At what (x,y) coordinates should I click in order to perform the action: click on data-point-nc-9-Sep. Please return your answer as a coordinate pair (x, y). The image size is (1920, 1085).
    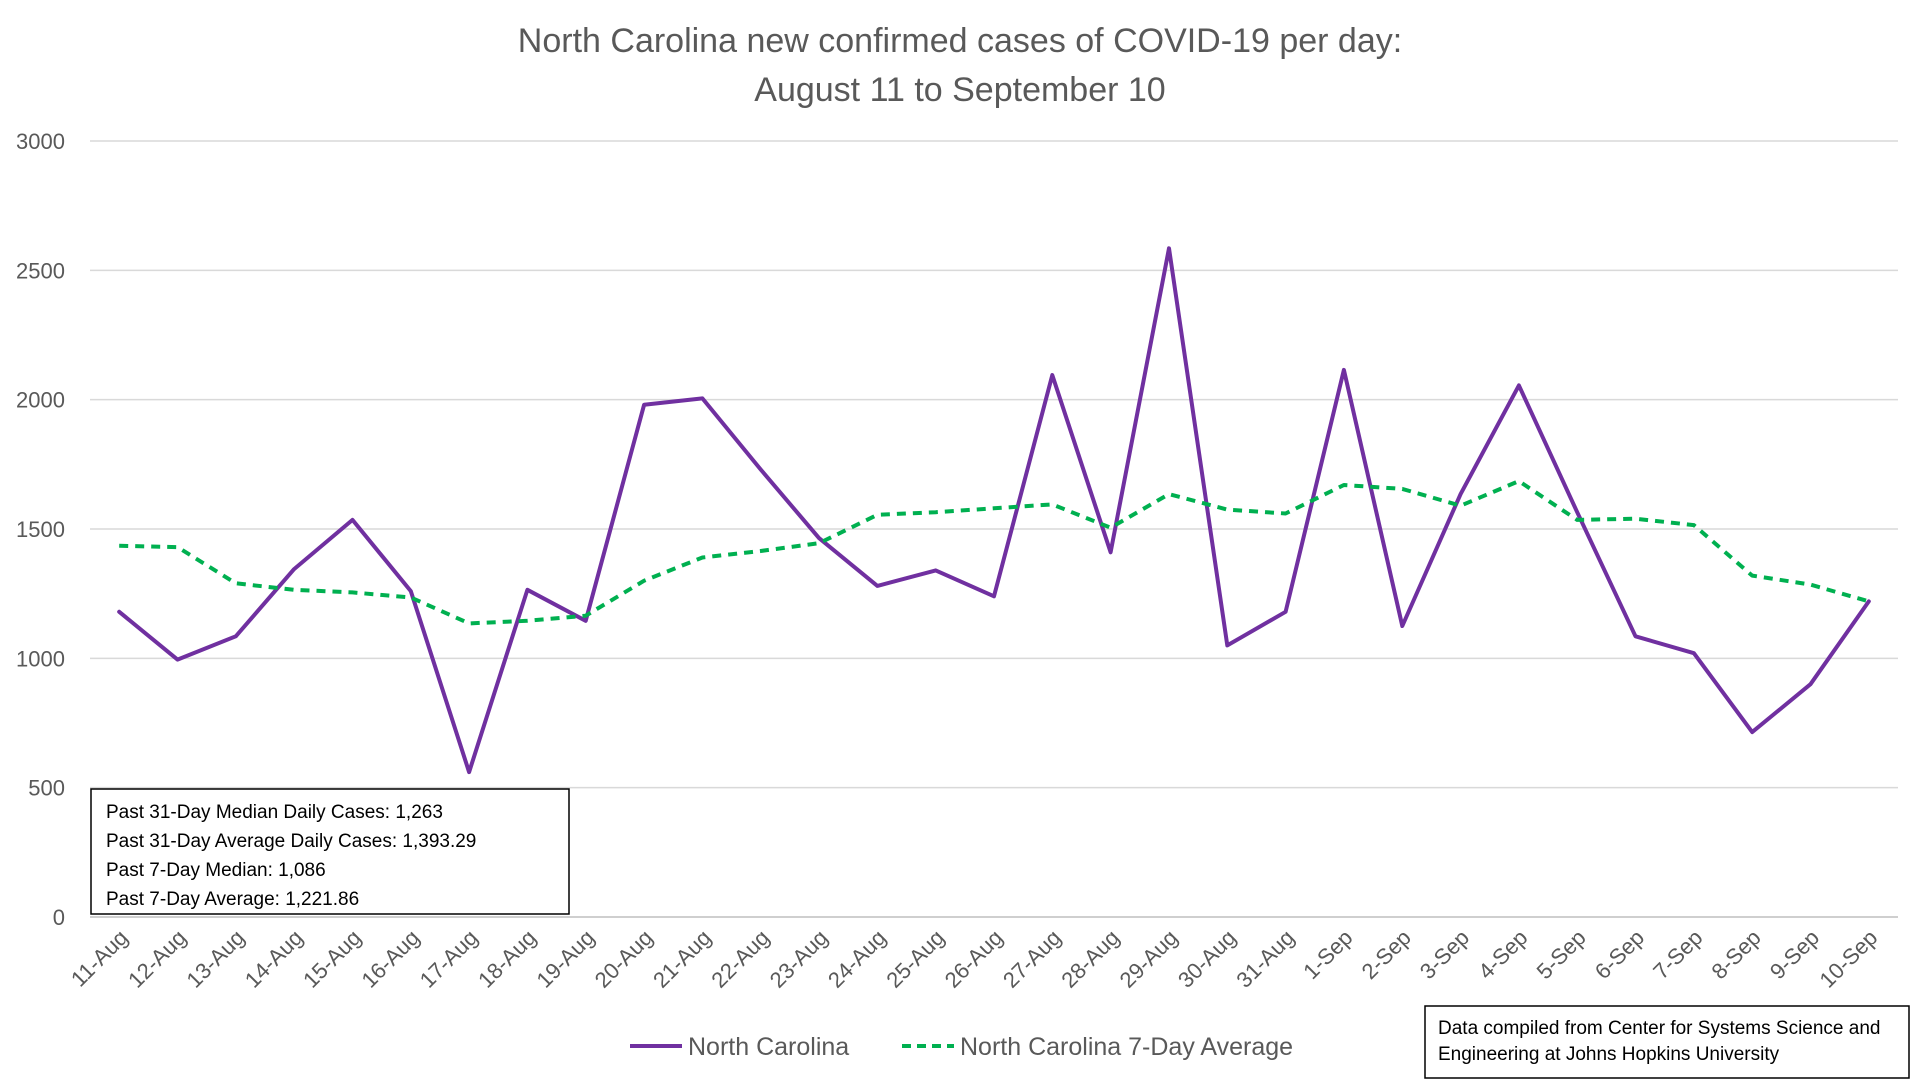
    Looking at the image, I should click on (1810, 684).